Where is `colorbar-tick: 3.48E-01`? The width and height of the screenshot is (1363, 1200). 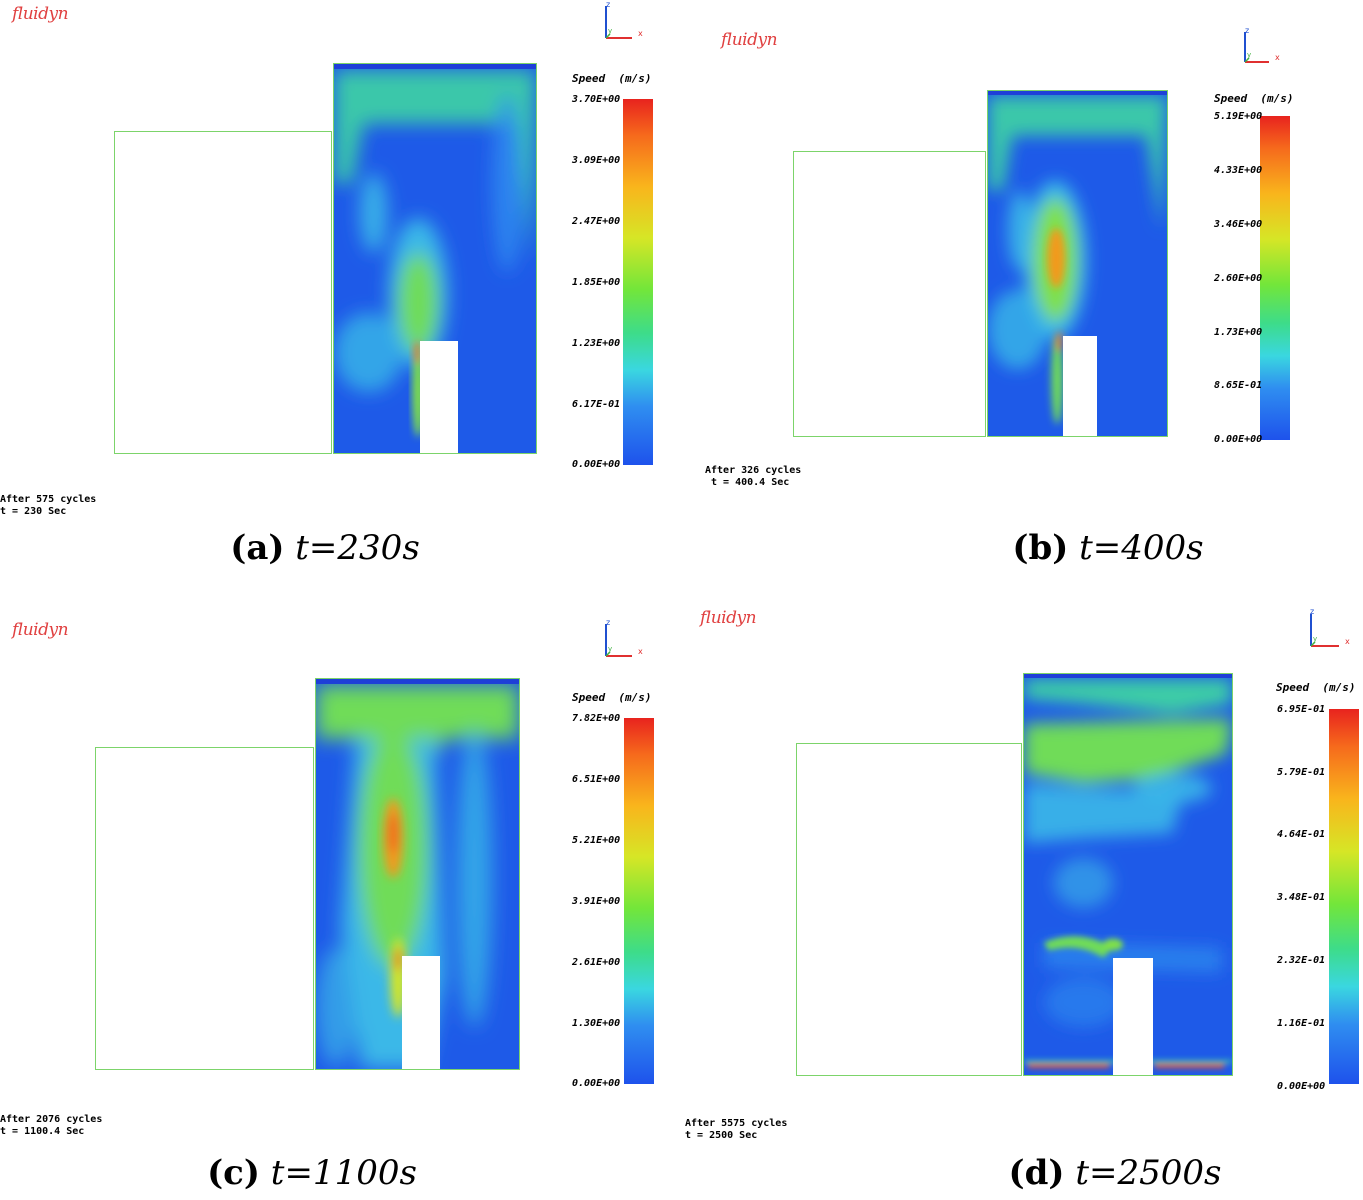 colorbar-tick: 3.48E-01 is located at coordinates (1301, 897).